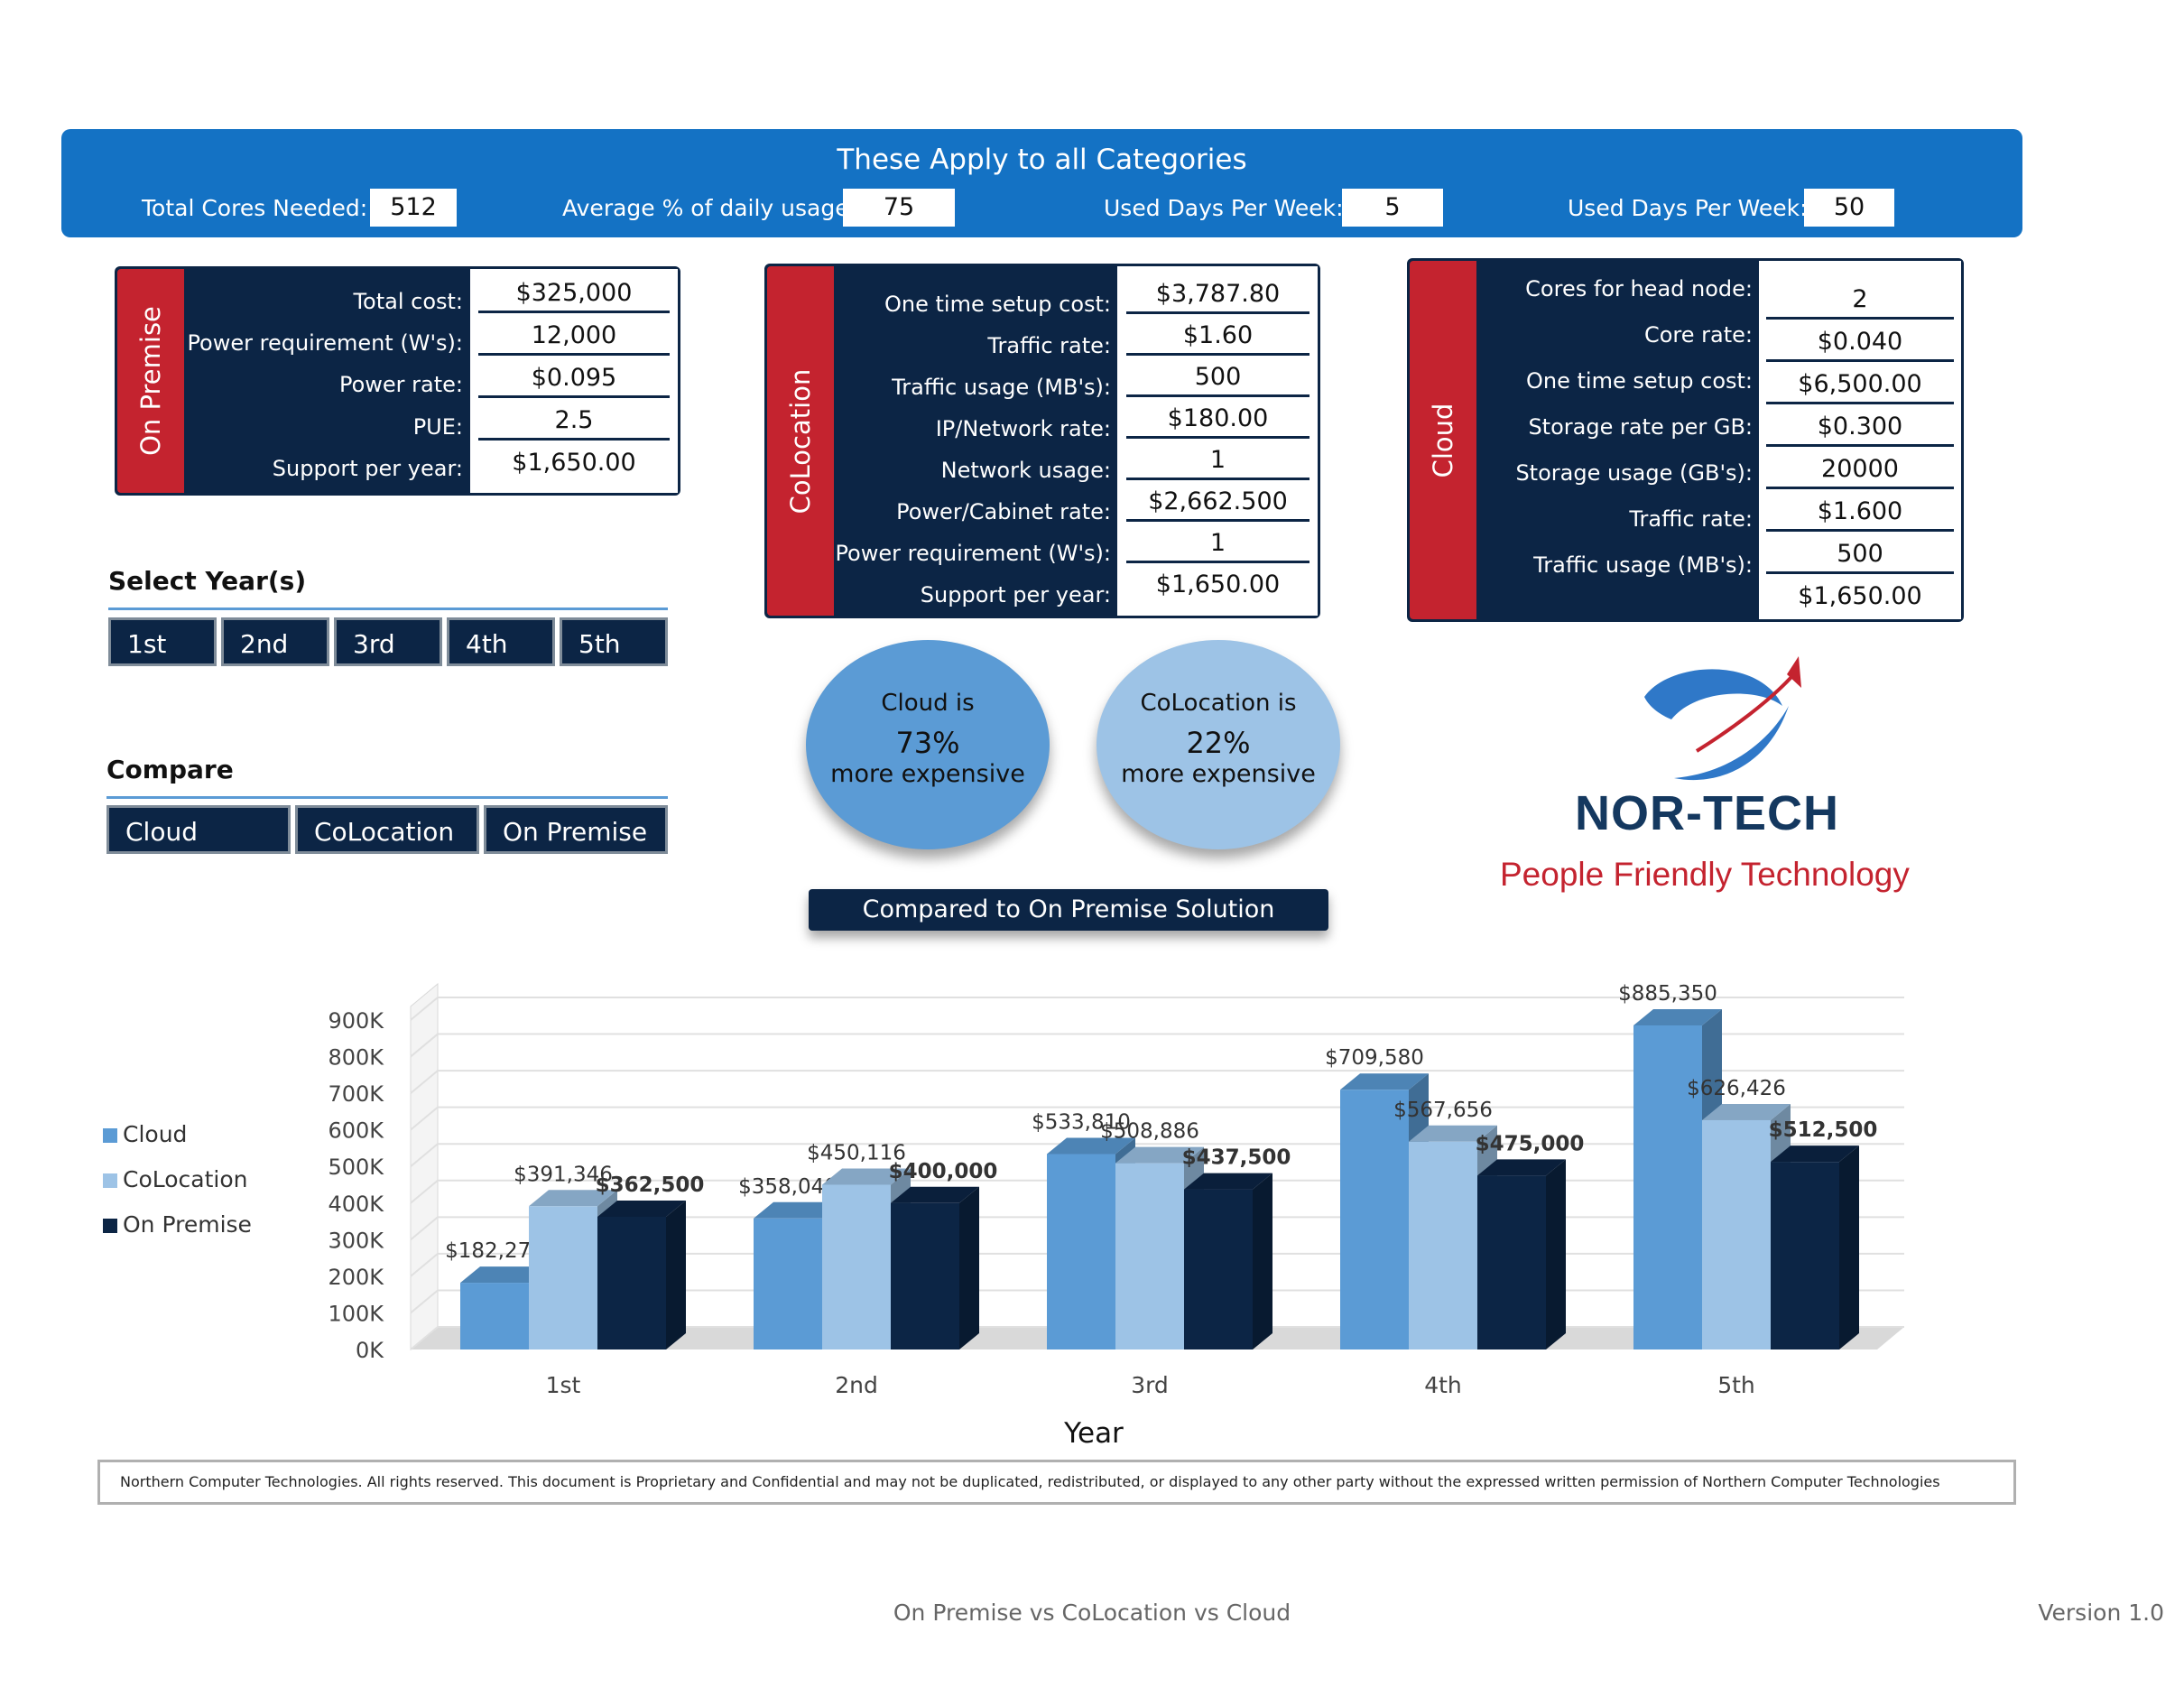 This screenshot has height=1688, width=2184. What do you see at coordinates (1093, 1431) in the screenshot?
I see `x-axis-title: Year` at bounding box center [1093, 1431].